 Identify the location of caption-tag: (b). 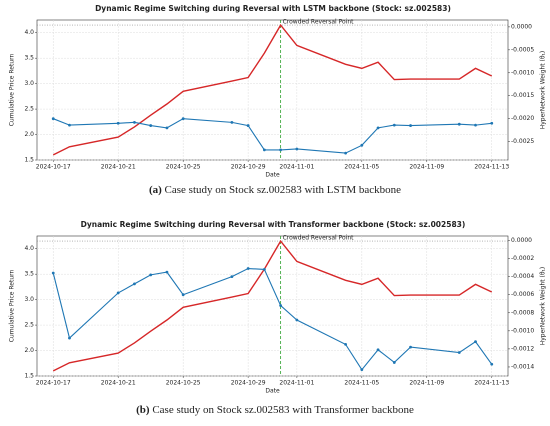
(143, 410).